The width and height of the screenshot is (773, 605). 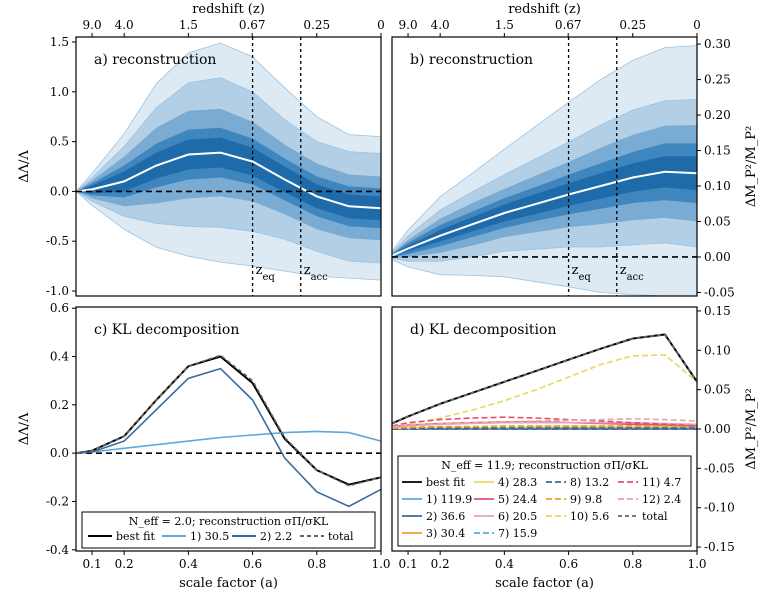 I want to click on panel-title: c) KL decomposition, so click(x=166, y=330).